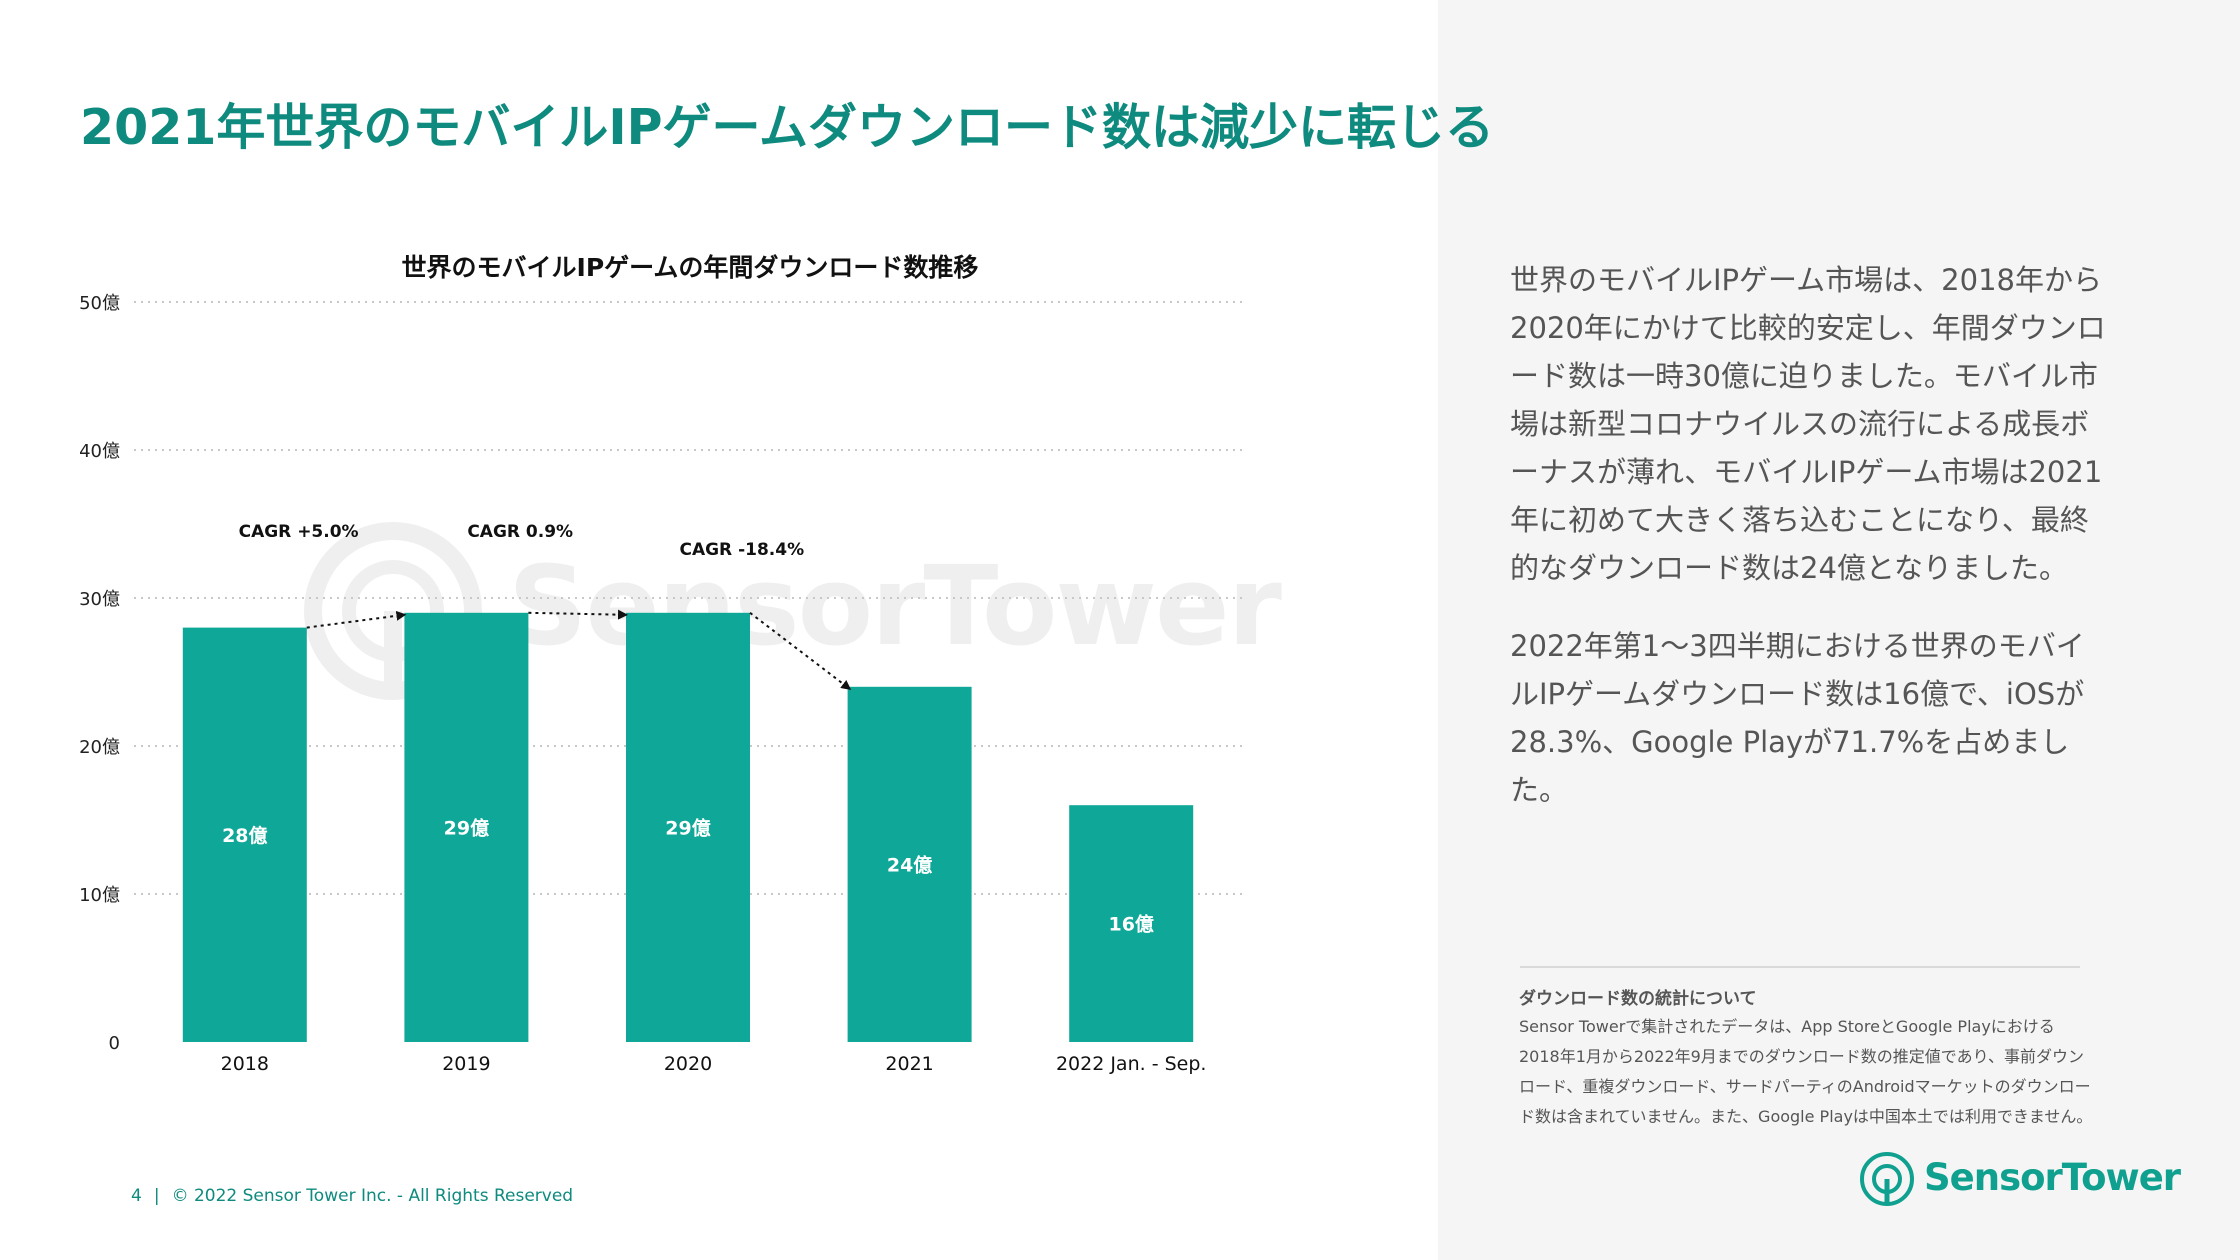 This screenshot has width=2240, height=1260. Describe the element at coordinates (299, 532) in the screenshot. I see `cagr-label-0: CAGR +5.0%` at that location.